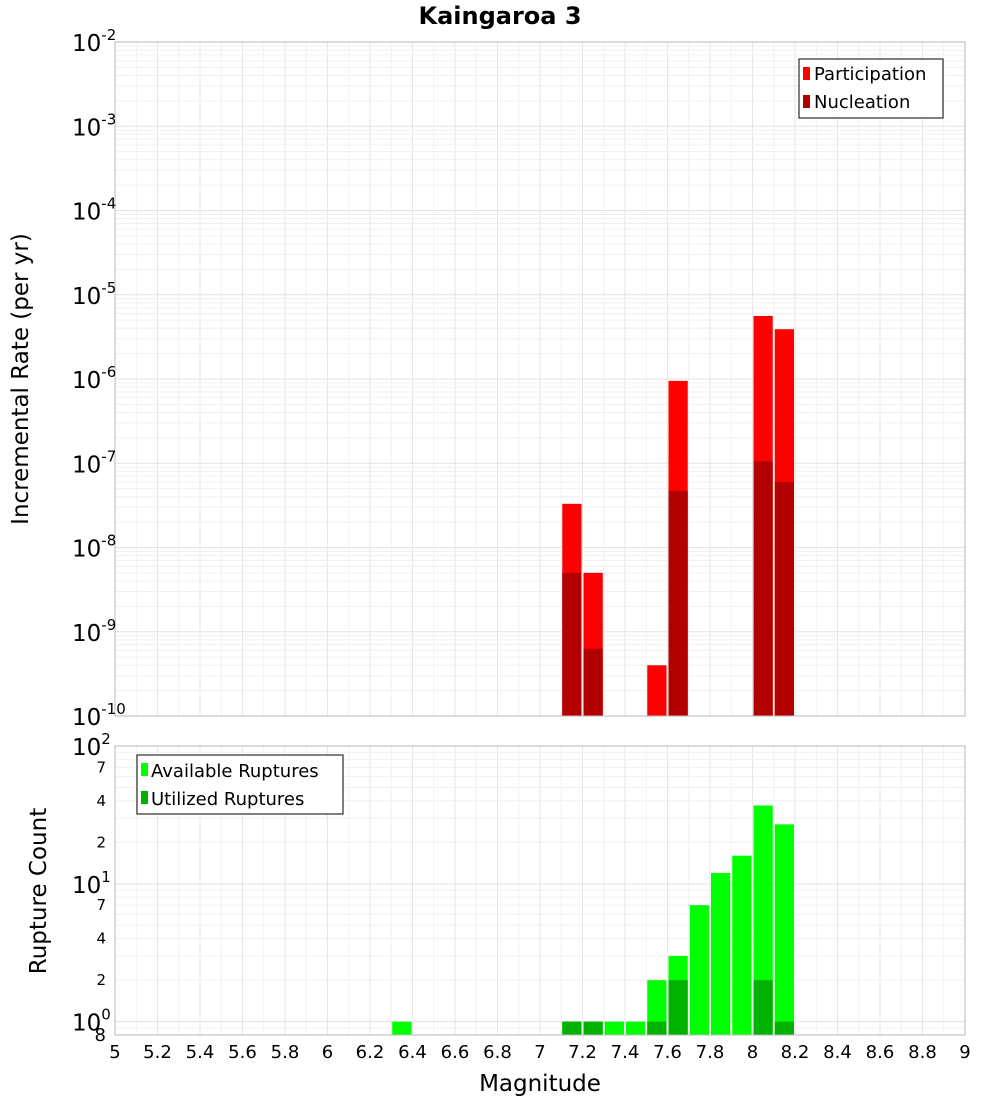  What do you see at coordinates (806, 101) in the screenshot?
I see `legend-swatch-nucleation` at bounding box center [806, 101].